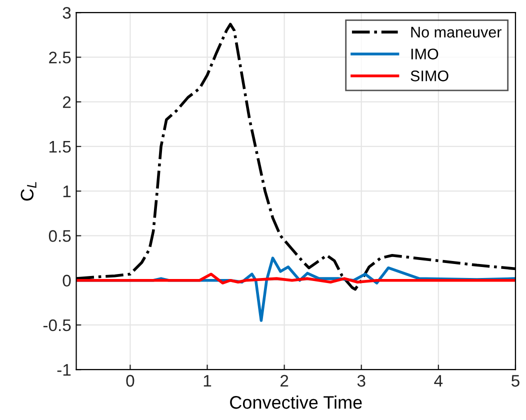 This screenshot has width=526, height=420. I want to click on legend-label: IMO, so click(424, 54).